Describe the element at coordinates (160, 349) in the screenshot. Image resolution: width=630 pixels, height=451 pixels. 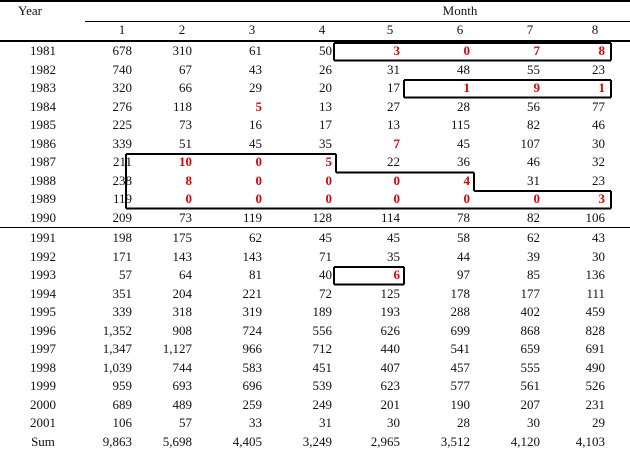
I see `value-cell: 1,127` at that location.